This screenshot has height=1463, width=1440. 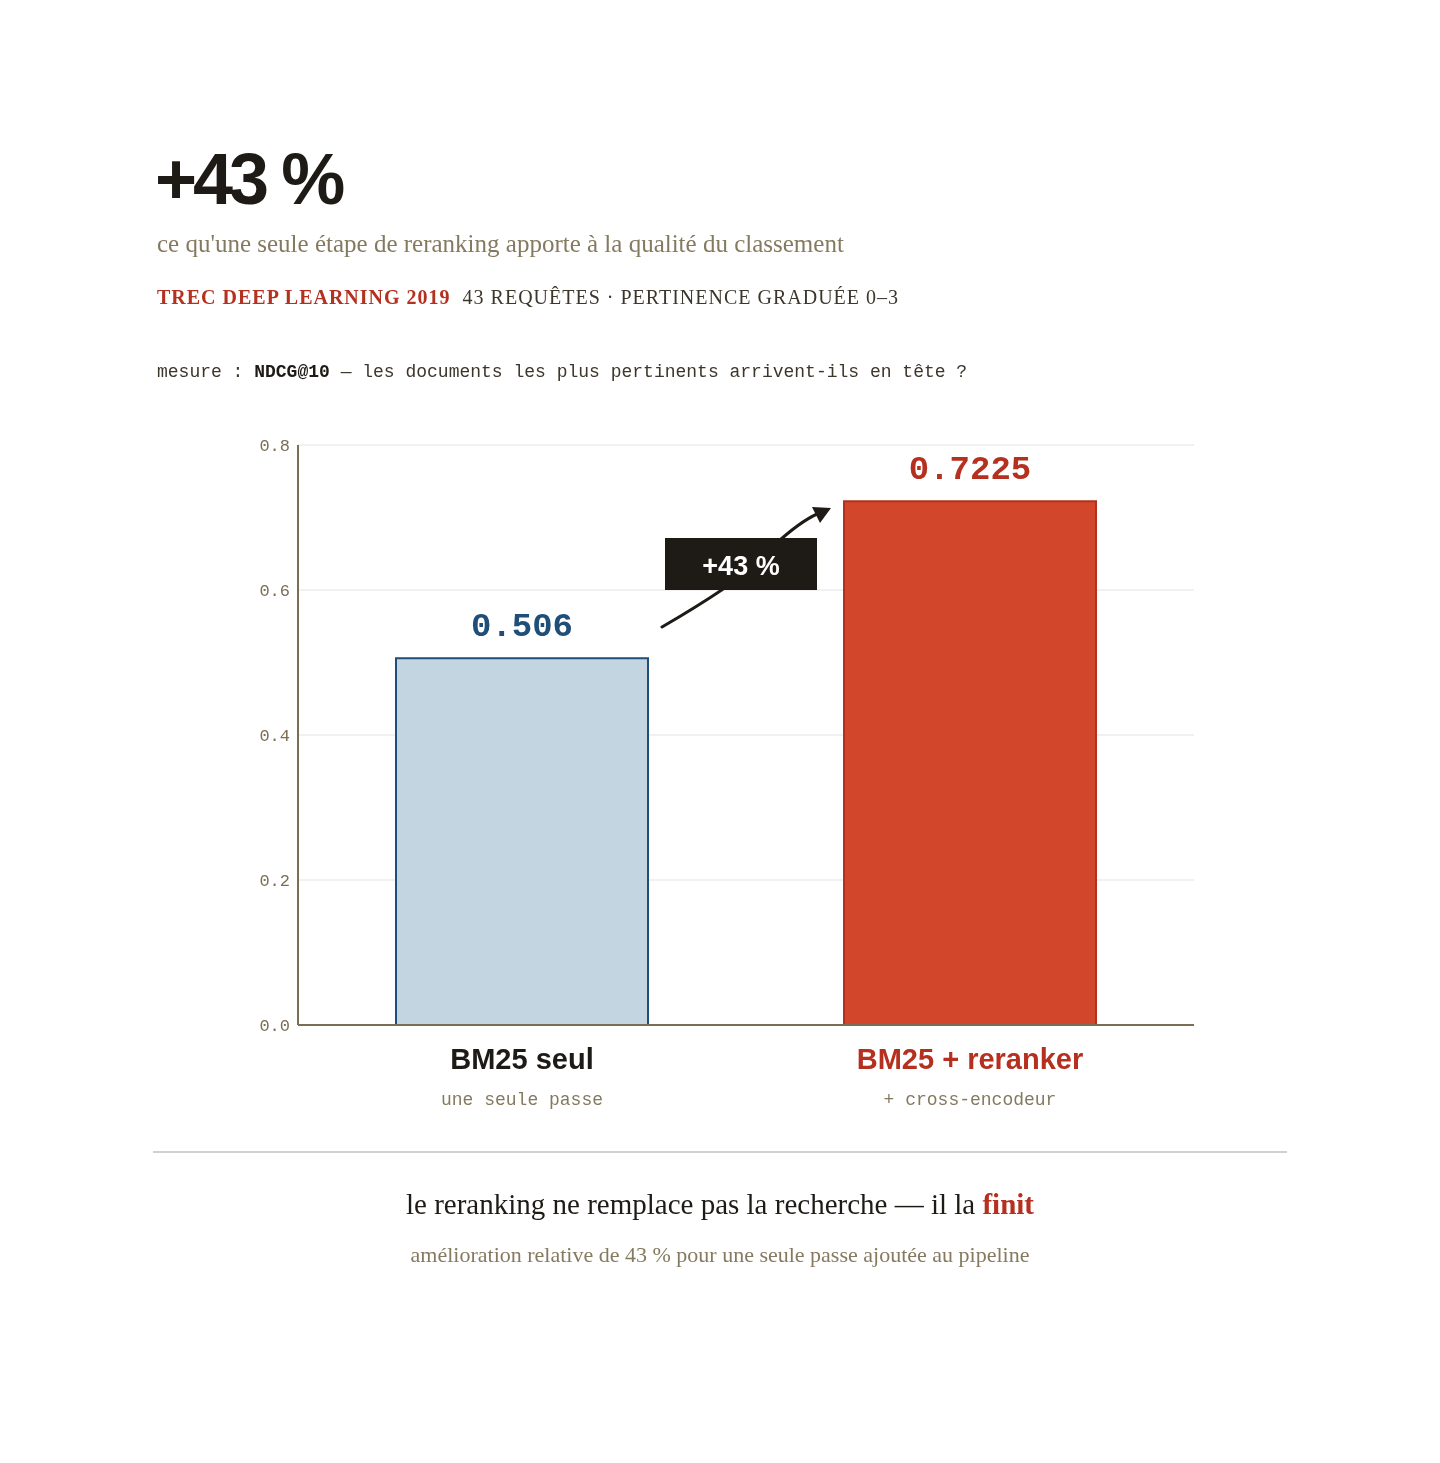 I want to click on annotation: +43 %, so click(x=741, y=566).